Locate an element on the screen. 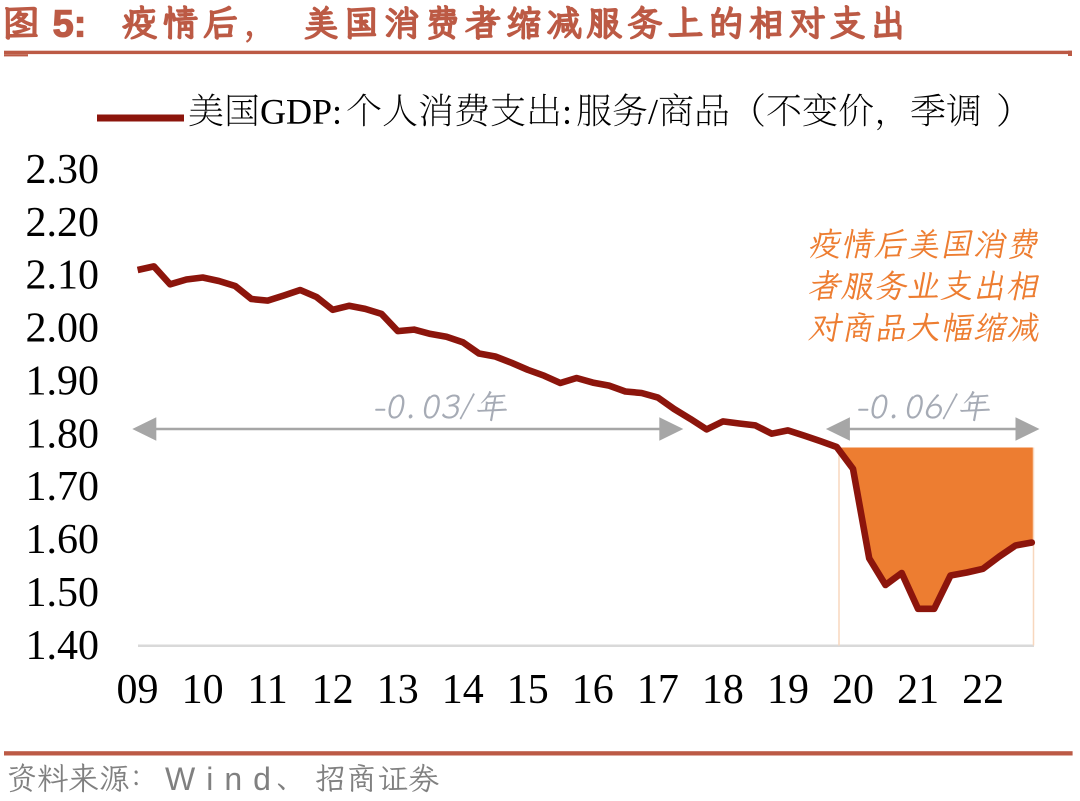 The image size is (1080, 801). svg-text: 17 is located at coordinates (658, 690).